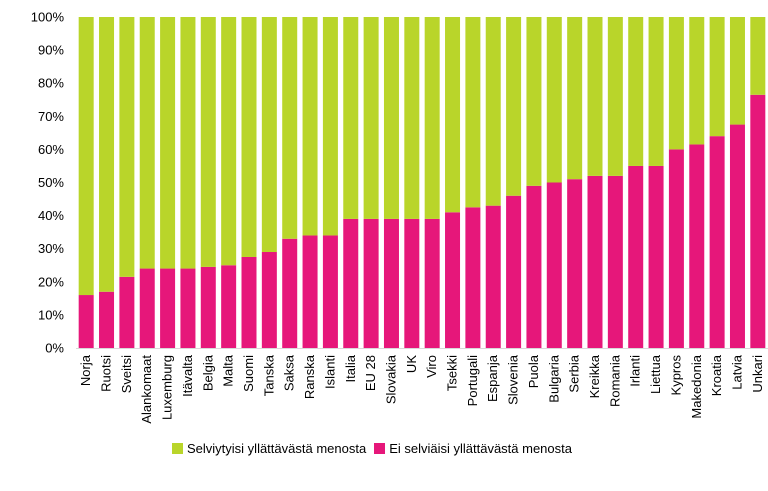 This screenshot has height=491, width=768. I want to click on legend-swatch-green, so click(177, 448).